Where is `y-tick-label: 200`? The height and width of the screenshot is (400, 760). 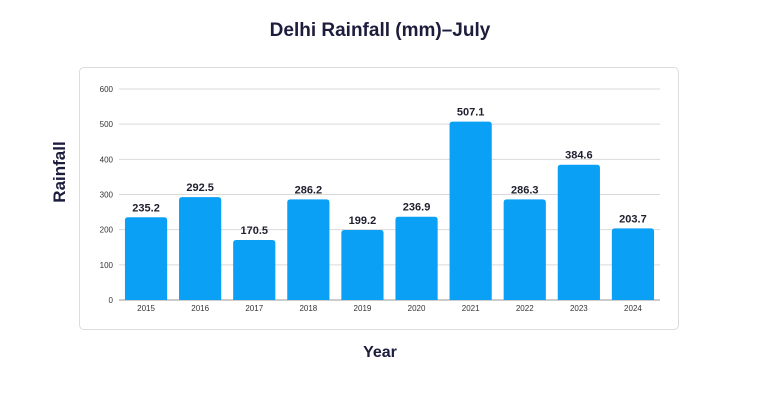
y-tick-label: 200 is located at coordinates (107, 230).